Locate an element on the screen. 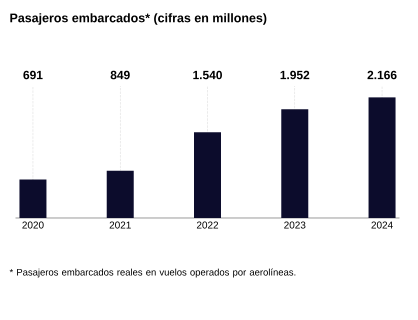 Image resolution: width=418 pixels, height=320 pixels. x-tick-label: 2022 is located at coordinates (207, 225).